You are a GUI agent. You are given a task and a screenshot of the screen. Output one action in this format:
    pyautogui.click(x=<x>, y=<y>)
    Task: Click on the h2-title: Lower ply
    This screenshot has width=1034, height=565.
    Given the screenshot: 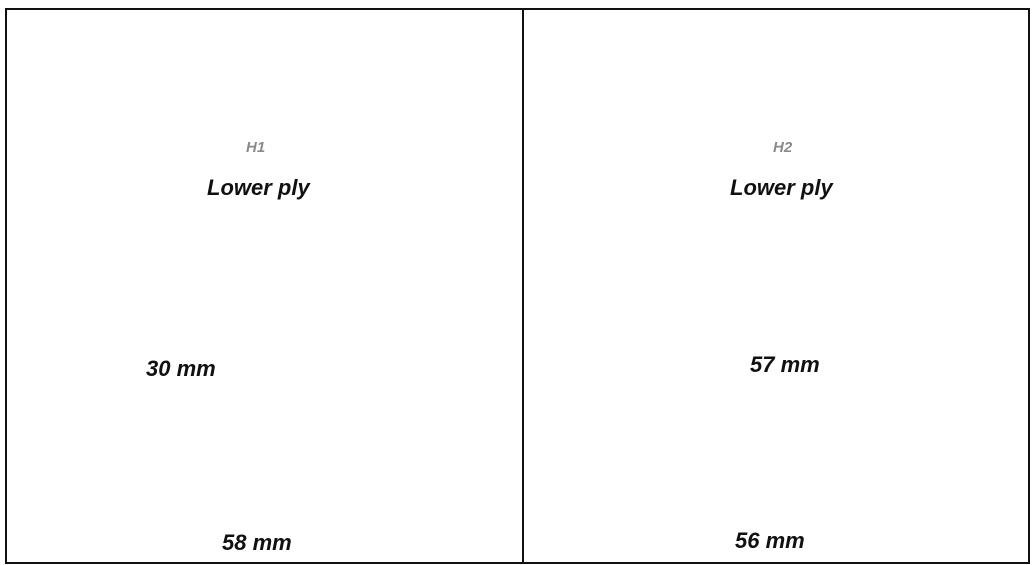 What is the action you would take?
    pyautogui.click(x=781, y=187)
    